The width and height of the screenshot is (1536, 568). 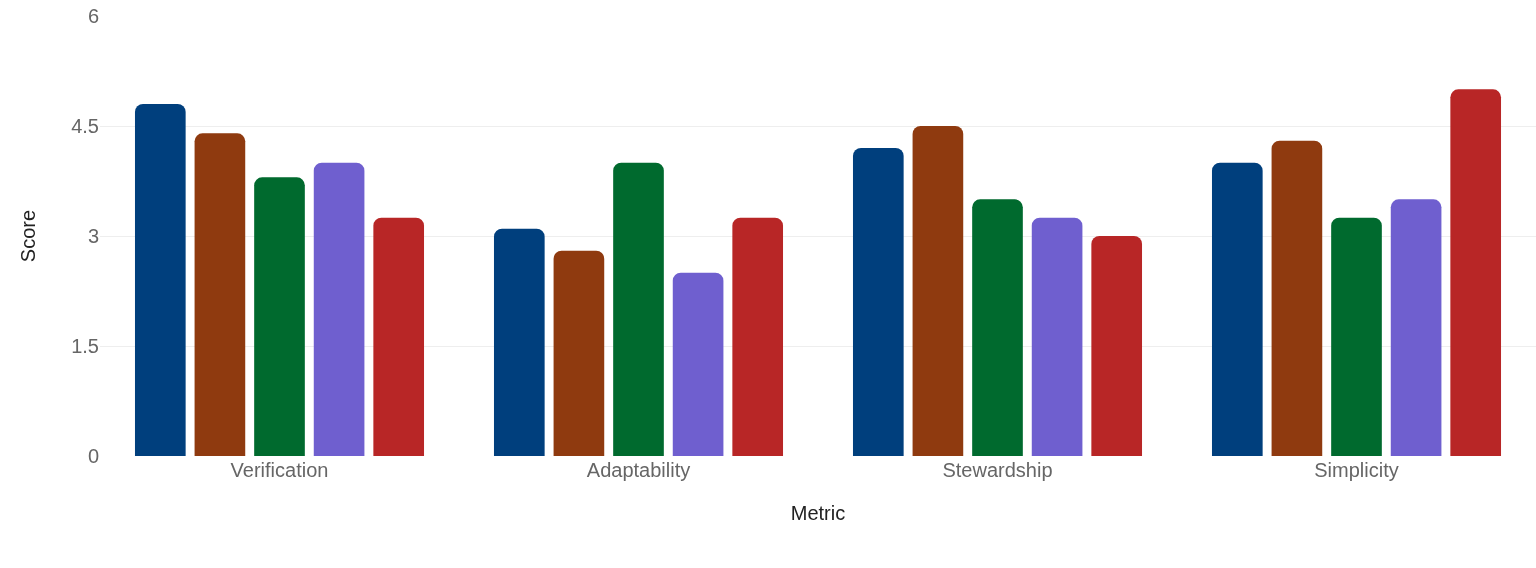 I want to click on x-tick-label: Stewardship, so click(x=997, y=470).